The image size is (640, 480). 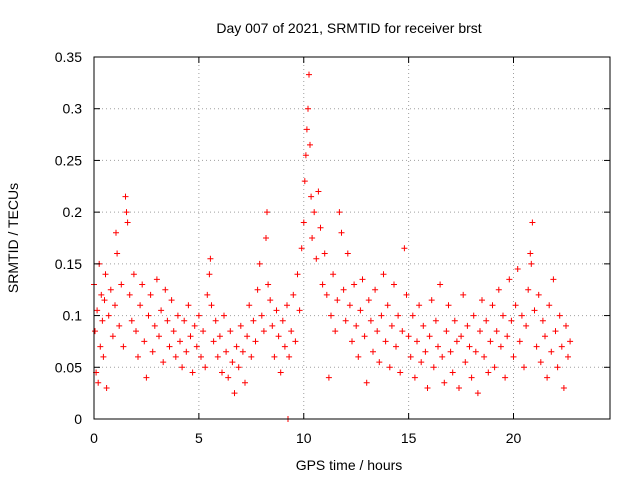 I want to click on x-axis-label: GPS time / hours, so click(x=349, y=465).